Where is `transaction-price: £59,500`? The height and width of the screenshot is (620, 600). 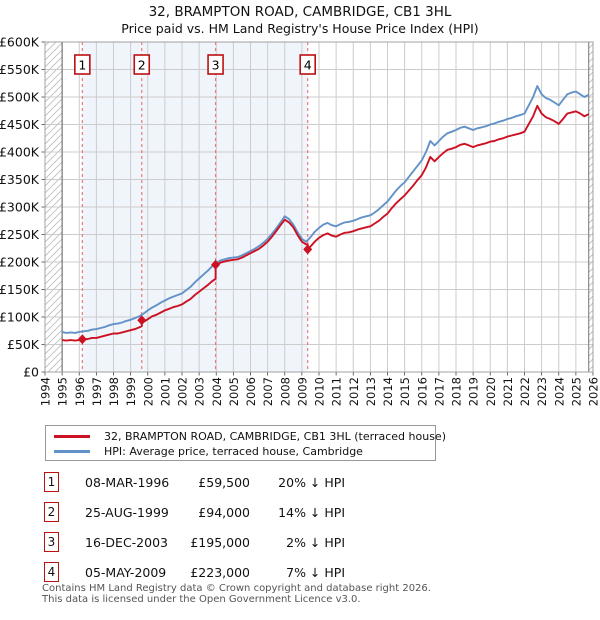 transaction-price: £59,500 is located at coordinates (224, 482).